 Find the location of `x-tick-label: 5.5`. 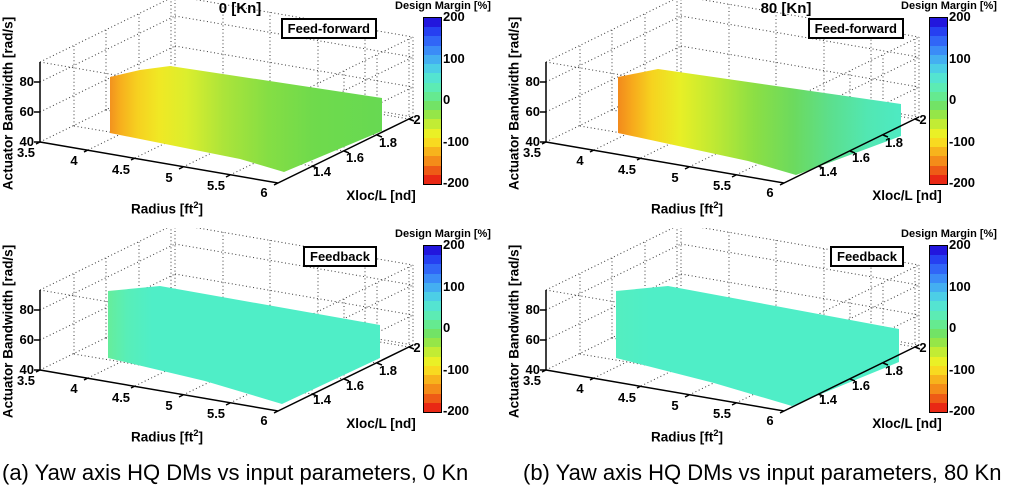

x-tick-label: 5.5 is located at coordinates (216, 185).